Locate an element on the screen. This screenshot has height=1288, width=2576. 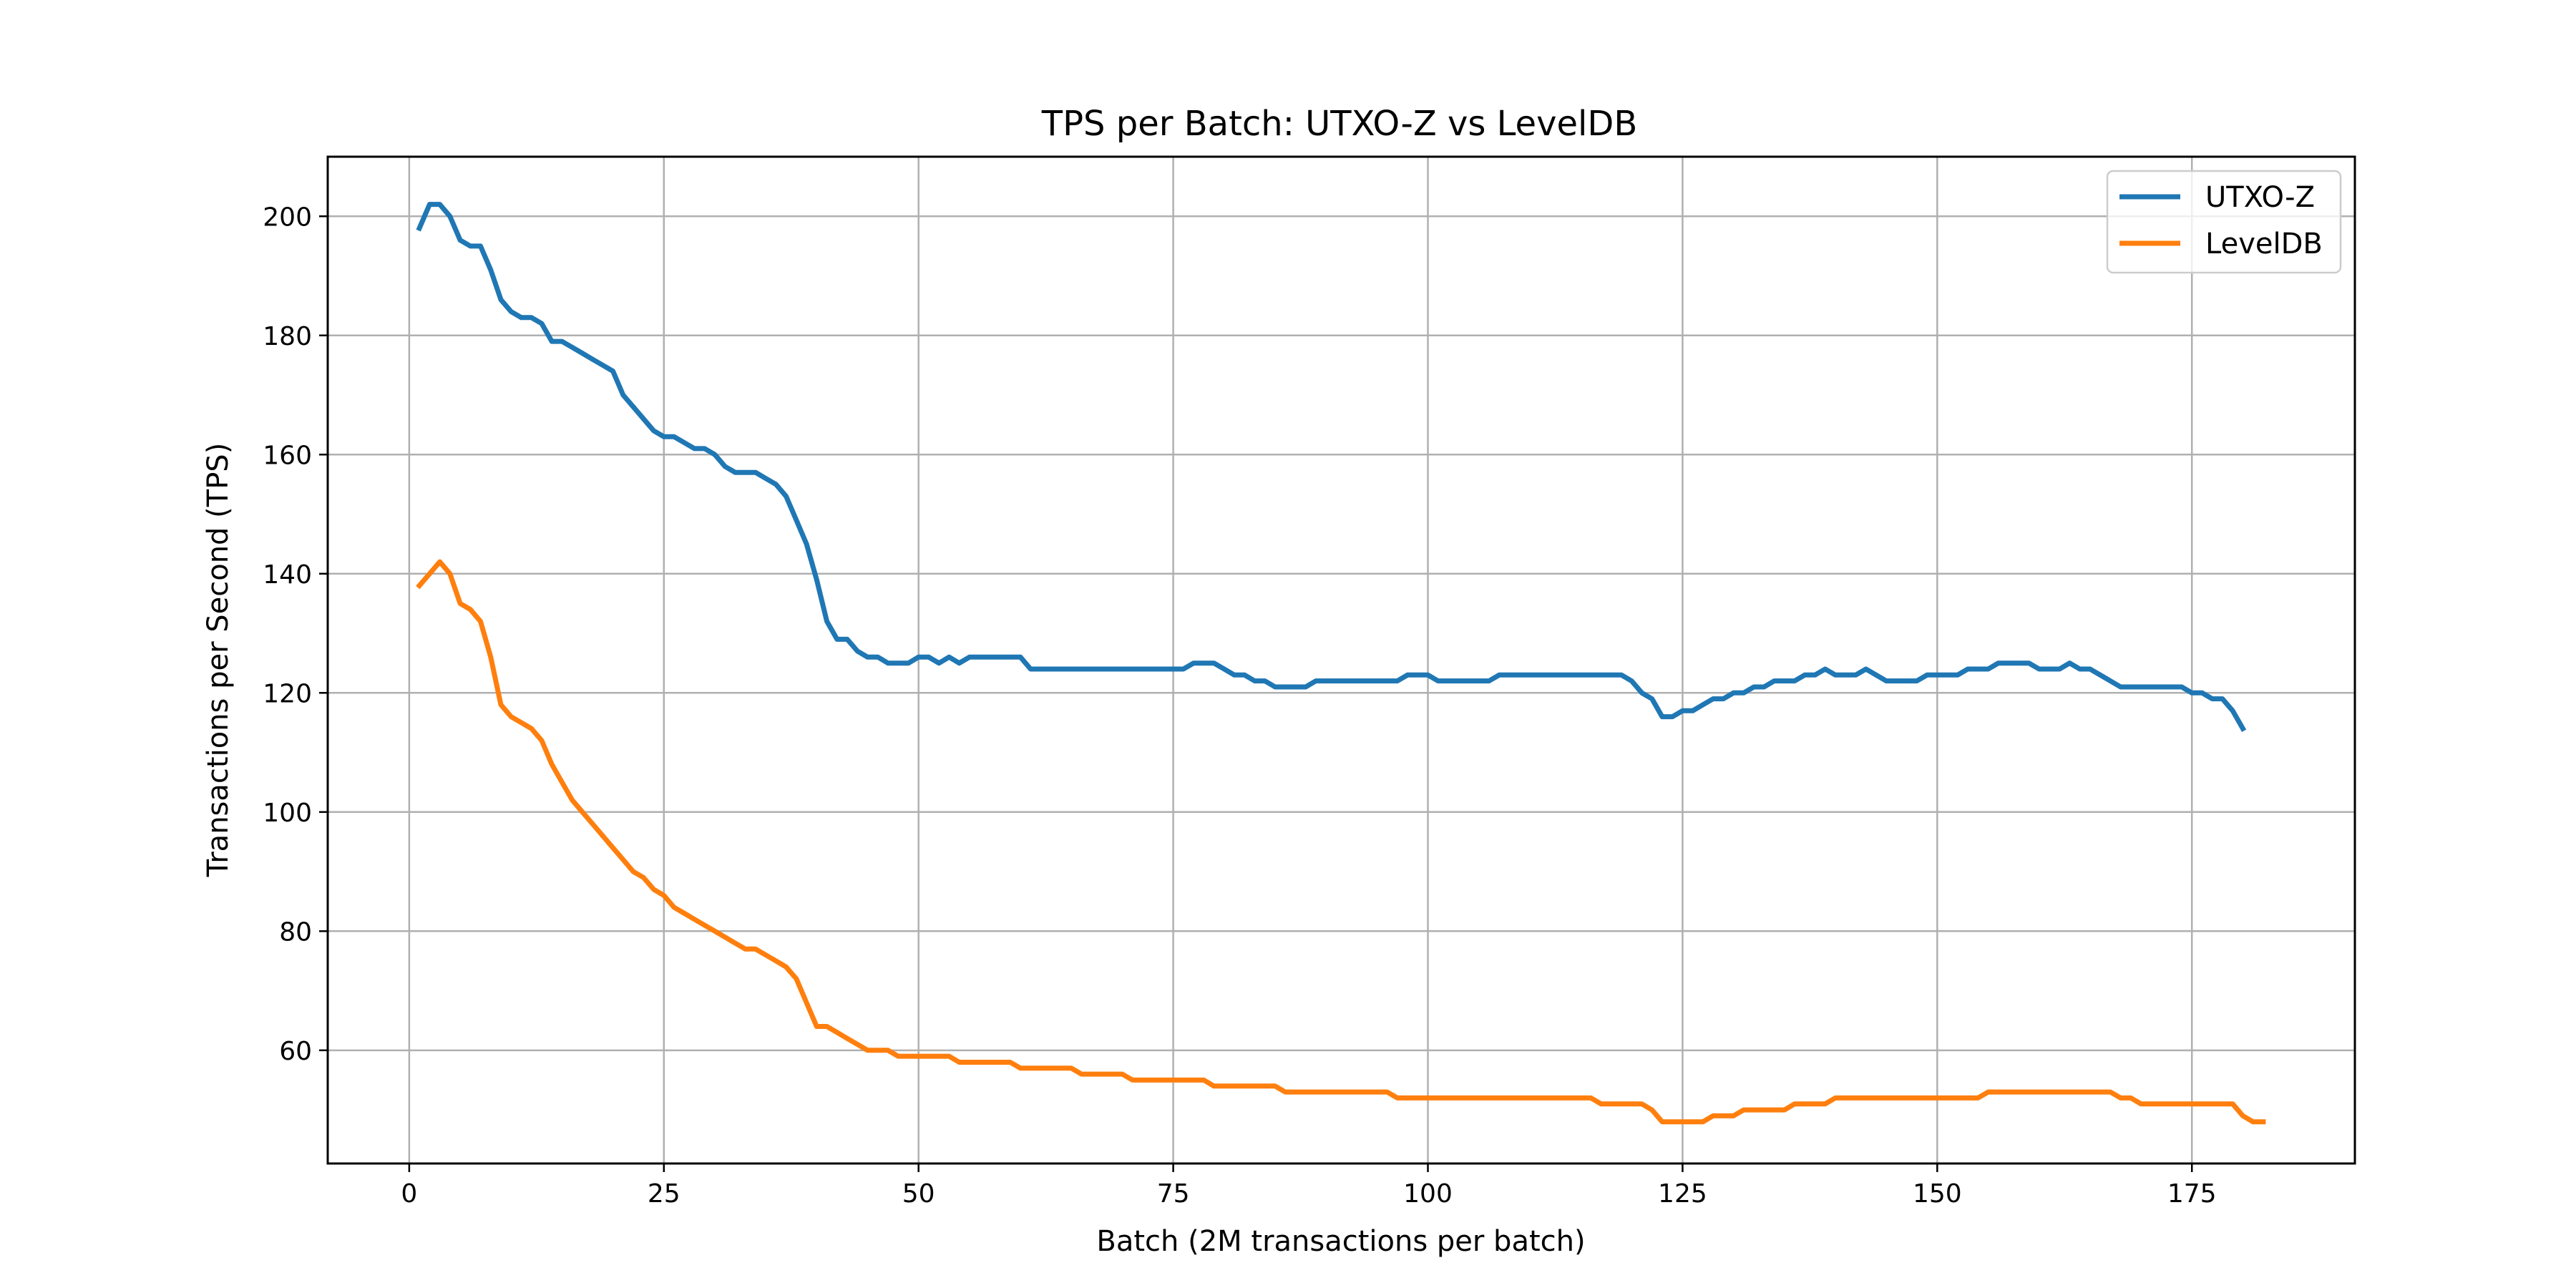
y-tick-label: 140 is located at coordinates (287, 575).